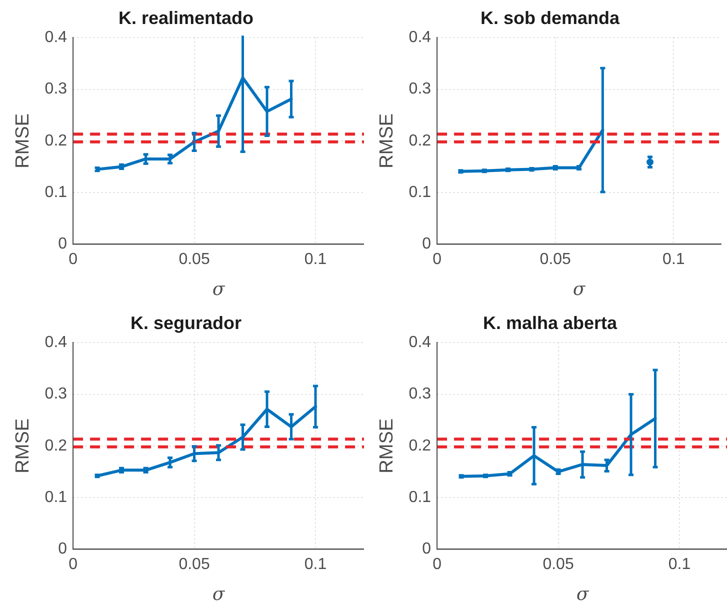 This screenshot has height=610, width=727. I want to click on chart-title: K. malha aberta, so click(550, 322).